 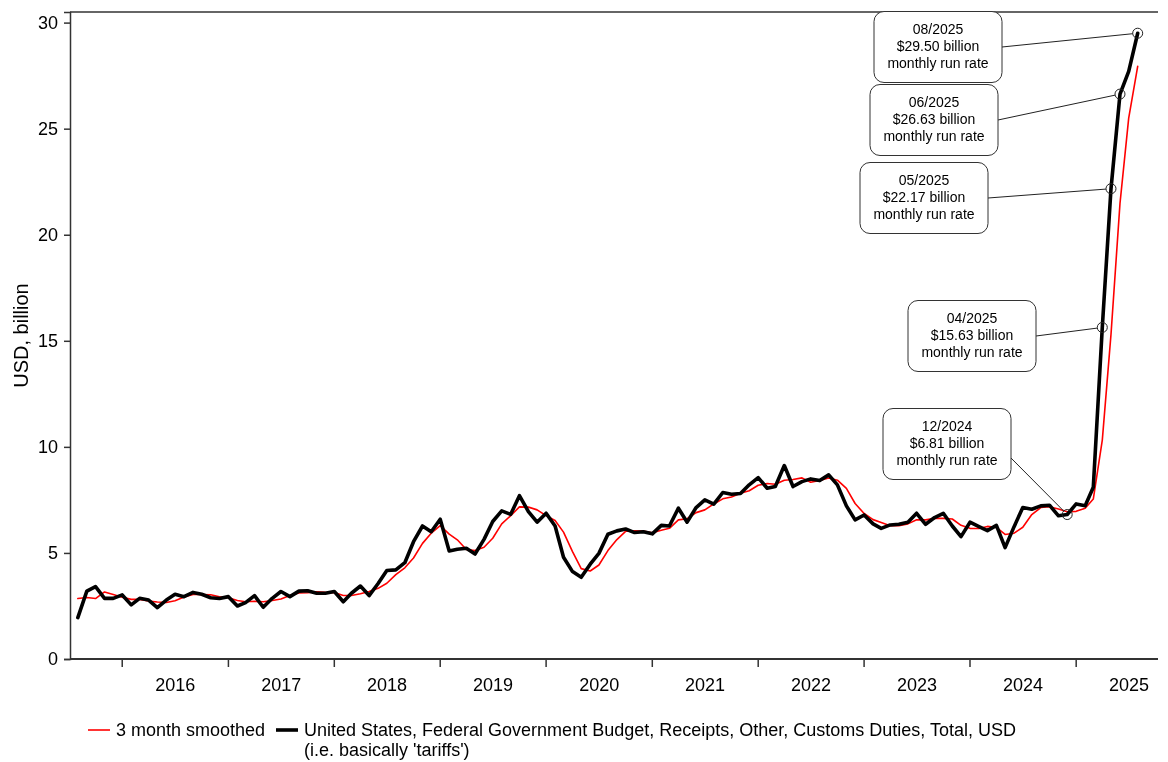 I want to click on x-tick-label: 2017, so click(x=281, y=685).